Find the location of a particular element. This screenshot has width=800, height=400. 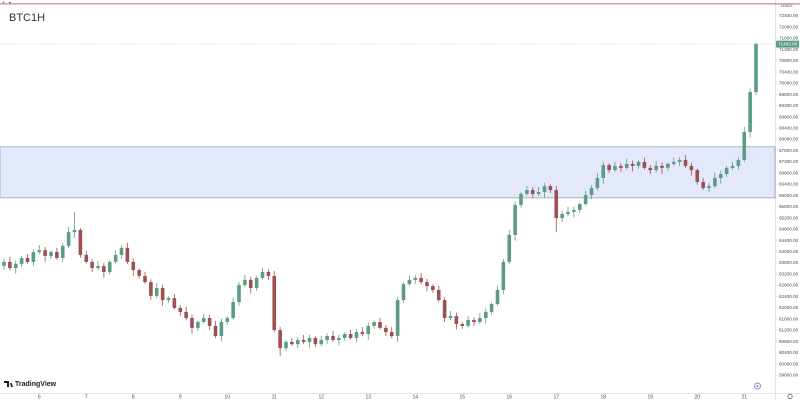

y-tick-label: 65600.00 is located at coordinates (789, 206).